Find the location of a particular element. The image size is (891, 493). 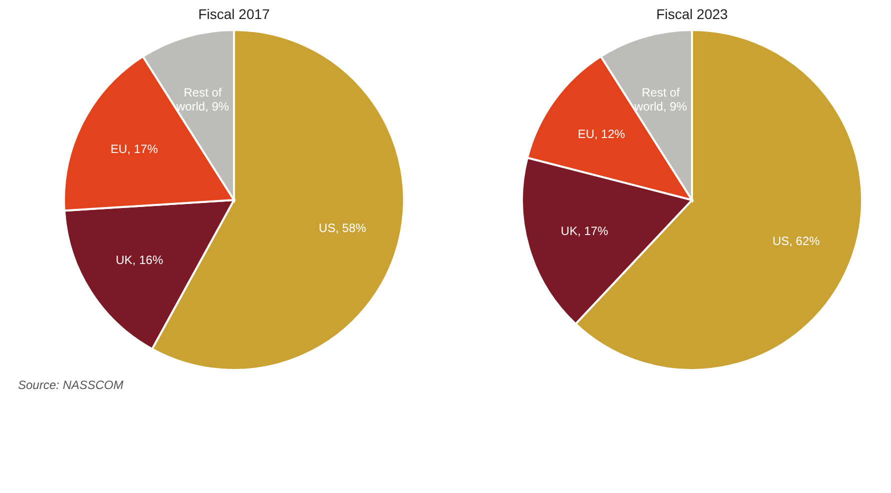

chart-title: Fiscal 2023 is located at coordinates (692, 14).